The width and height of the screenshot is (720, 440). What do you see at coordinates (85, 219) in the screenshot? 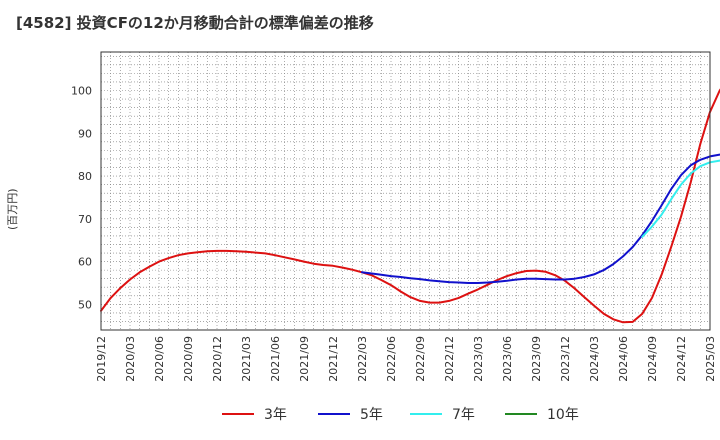
I see `y-tick-label: 70` at bounding box center [85, 219].